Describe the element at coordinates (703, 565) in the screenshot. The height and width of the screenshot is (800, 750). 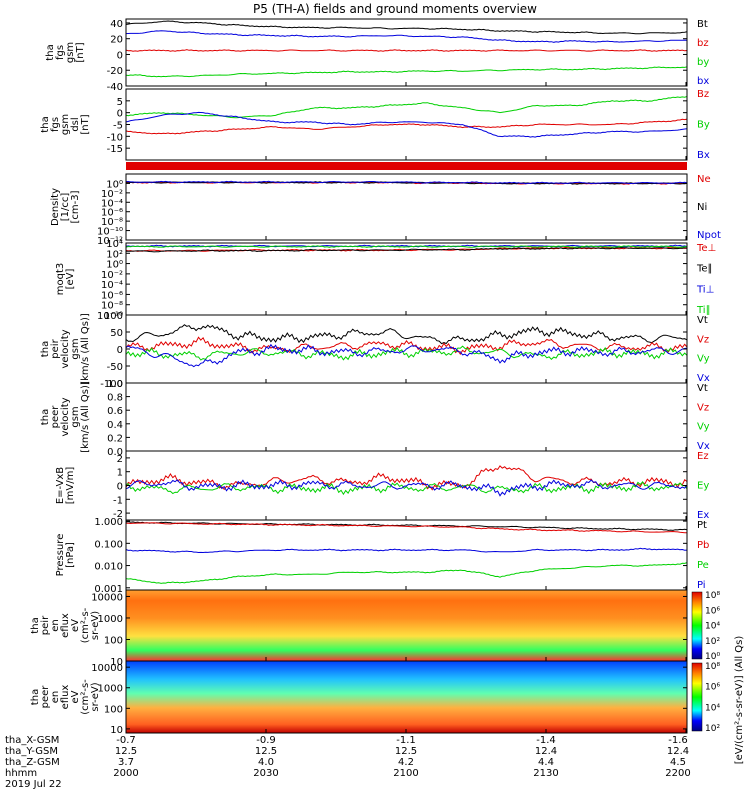
I see `legend-Pe: Pe` at that location.